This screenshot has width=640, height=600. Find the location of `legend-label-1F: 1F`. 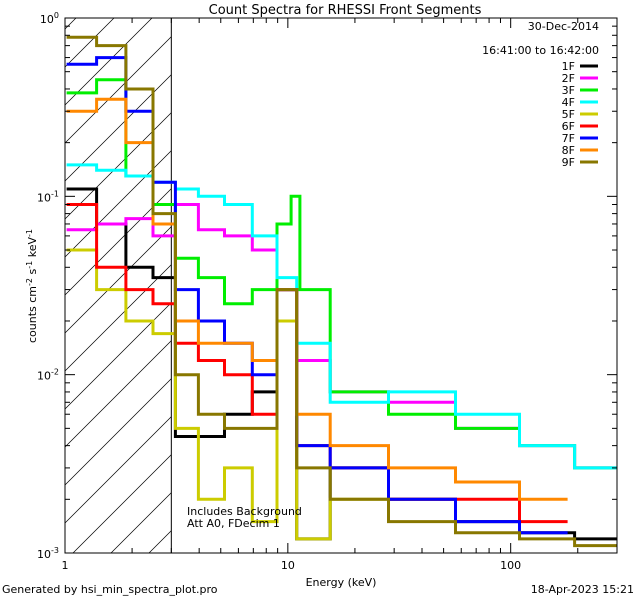

legend-label-1F: 1F is located at coordinates (568, 66).